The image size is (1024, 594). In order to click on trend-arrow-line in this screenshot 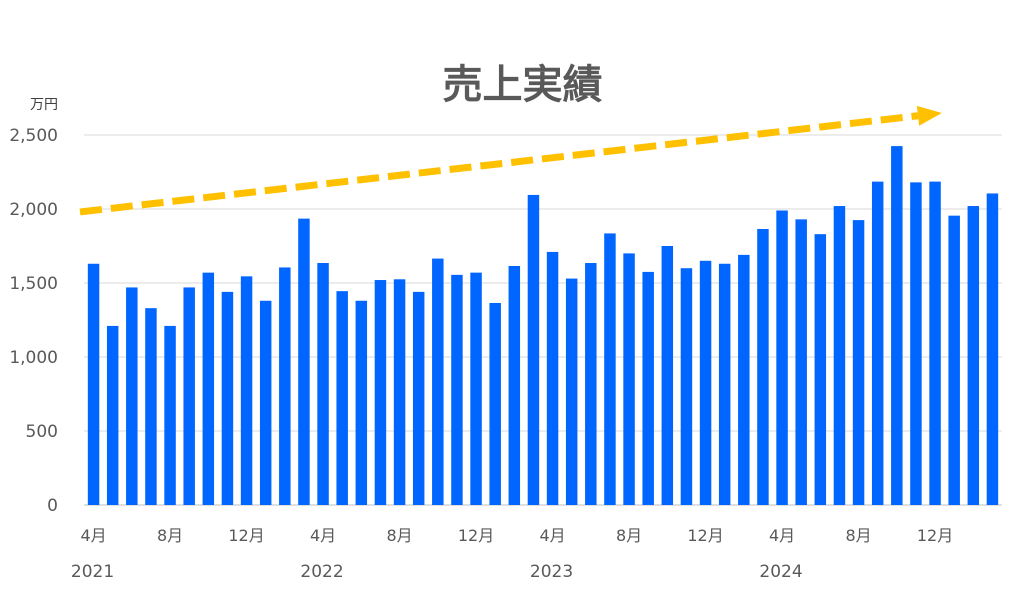, I will do `click(499, 164)`.